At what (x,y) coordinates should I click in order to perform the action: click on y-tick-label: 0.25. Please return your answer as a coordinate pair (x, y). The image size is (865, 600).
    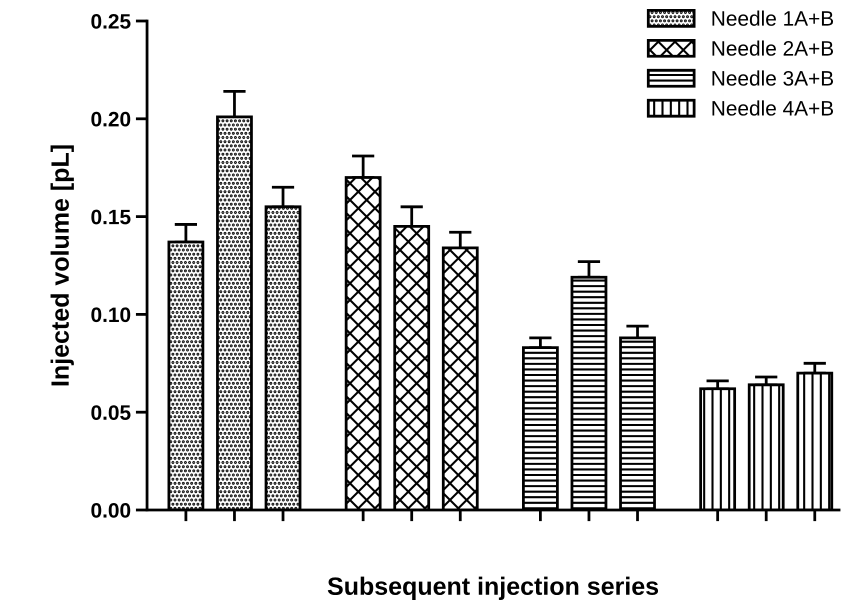
    Looking at the image, I should click on (110, 21).